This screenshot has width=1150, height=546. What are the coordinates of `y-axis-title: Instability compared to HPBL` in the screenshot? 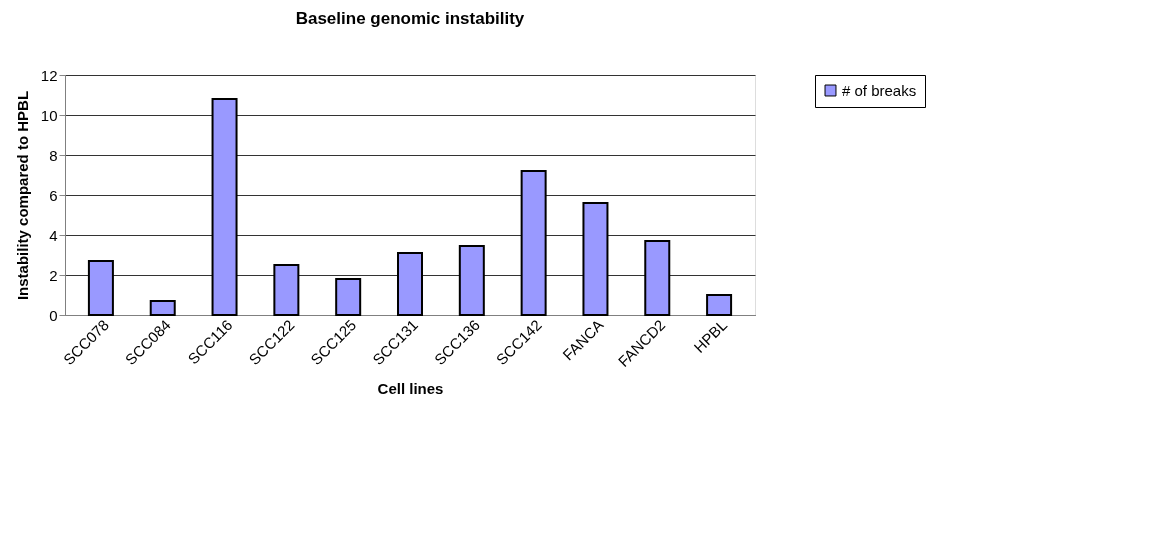 It's located at (22, 195).